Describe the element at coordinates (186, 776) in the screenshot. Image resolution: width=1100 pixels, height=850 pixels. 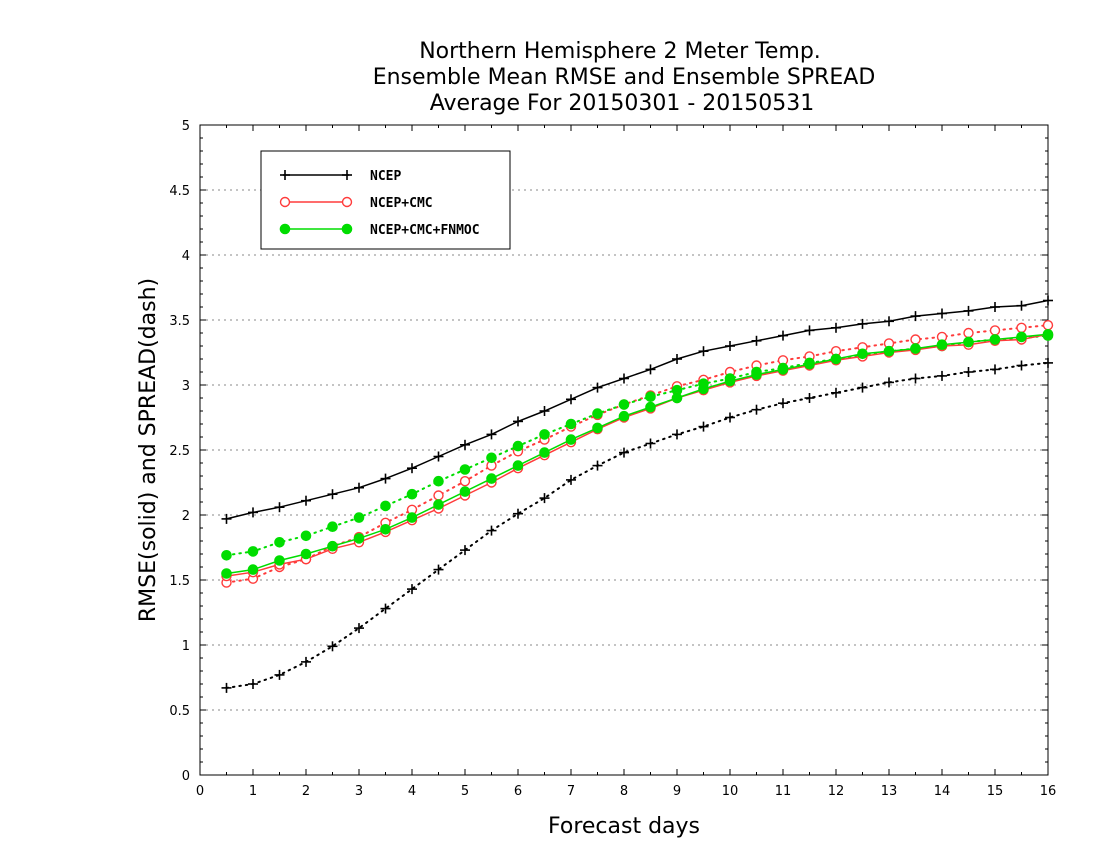
I see `y-tick-label: 0` at that location.